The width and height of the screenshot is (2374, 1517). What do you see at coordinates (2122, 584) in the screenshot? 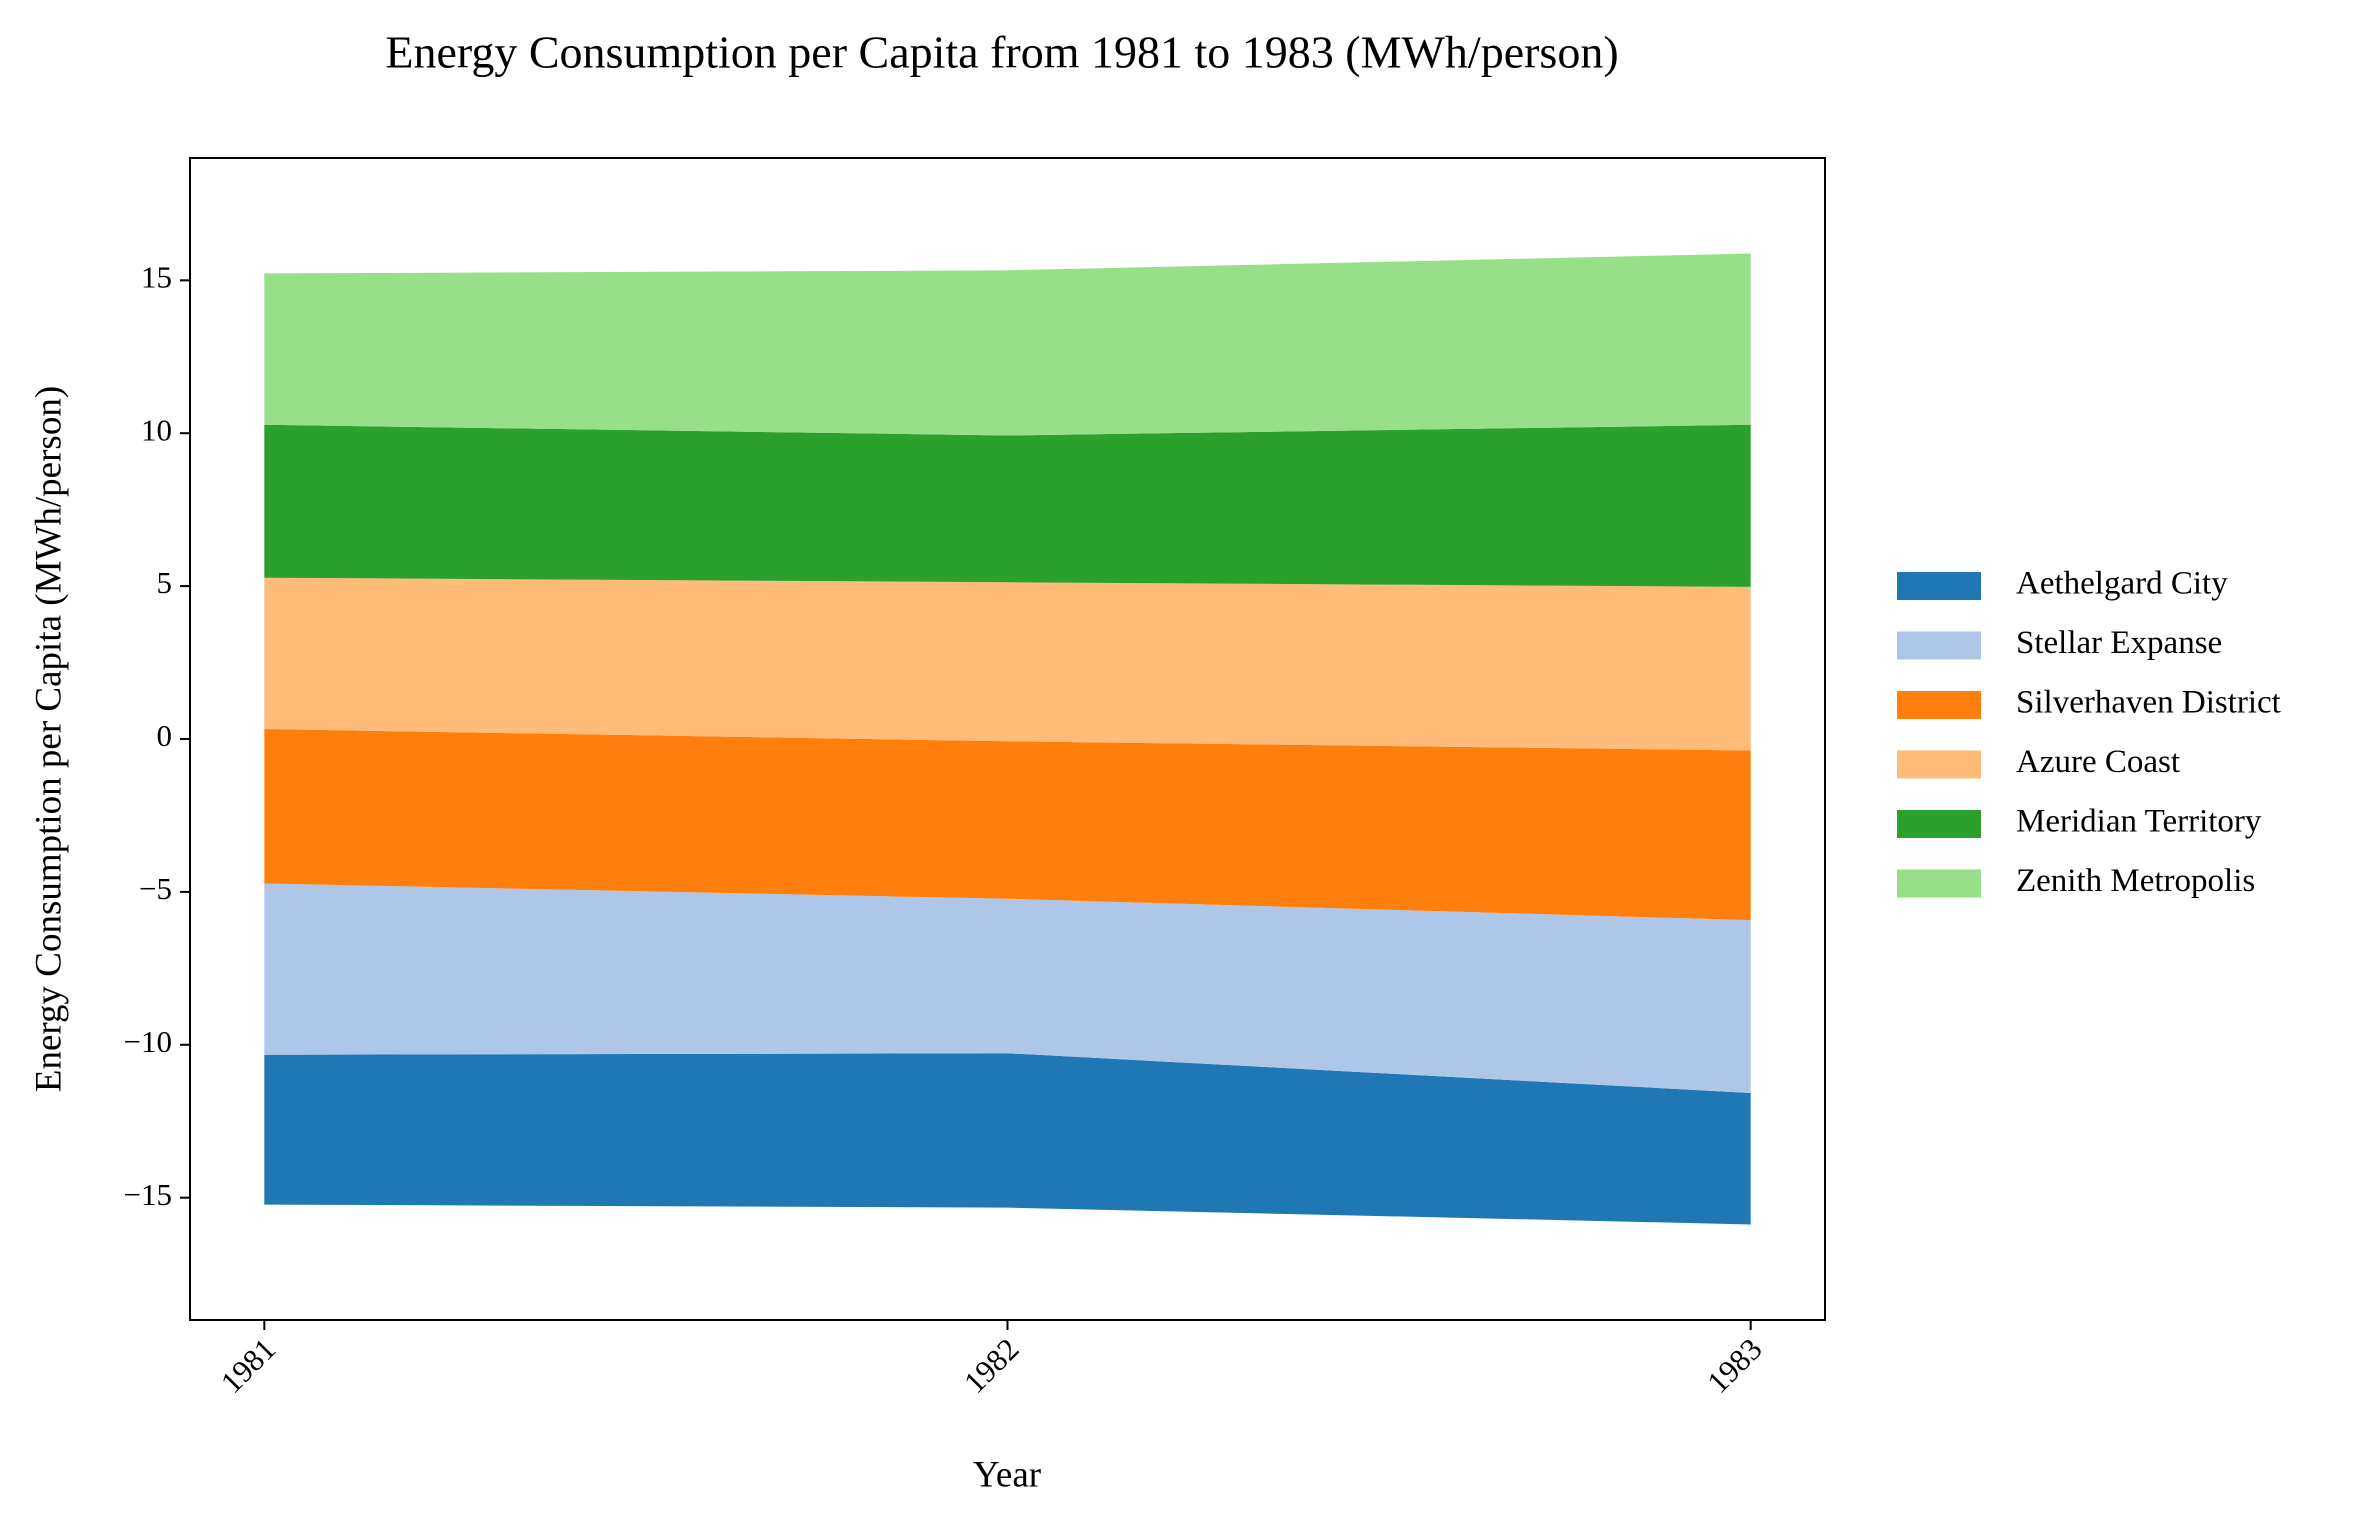
I see `legend-label: Aethelgard City` at bounding box center [2122, 584].